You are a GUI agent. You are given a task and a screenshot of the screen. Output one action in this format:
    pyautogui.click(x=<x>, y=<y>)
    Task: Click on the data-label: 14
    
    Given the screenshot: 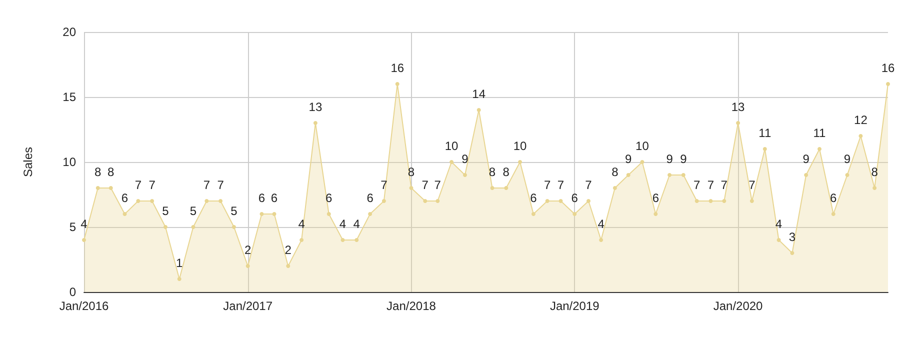 What is the action you would take?
    pyautogui.click(x=479, y=94)
    